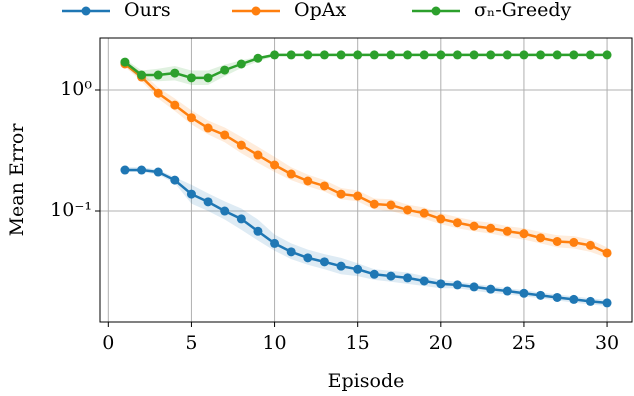  What do you see at coordinates (76, 89) in the screenshot?
I see `y-tick-label: 10⁰` at bounding box center [76, 89].